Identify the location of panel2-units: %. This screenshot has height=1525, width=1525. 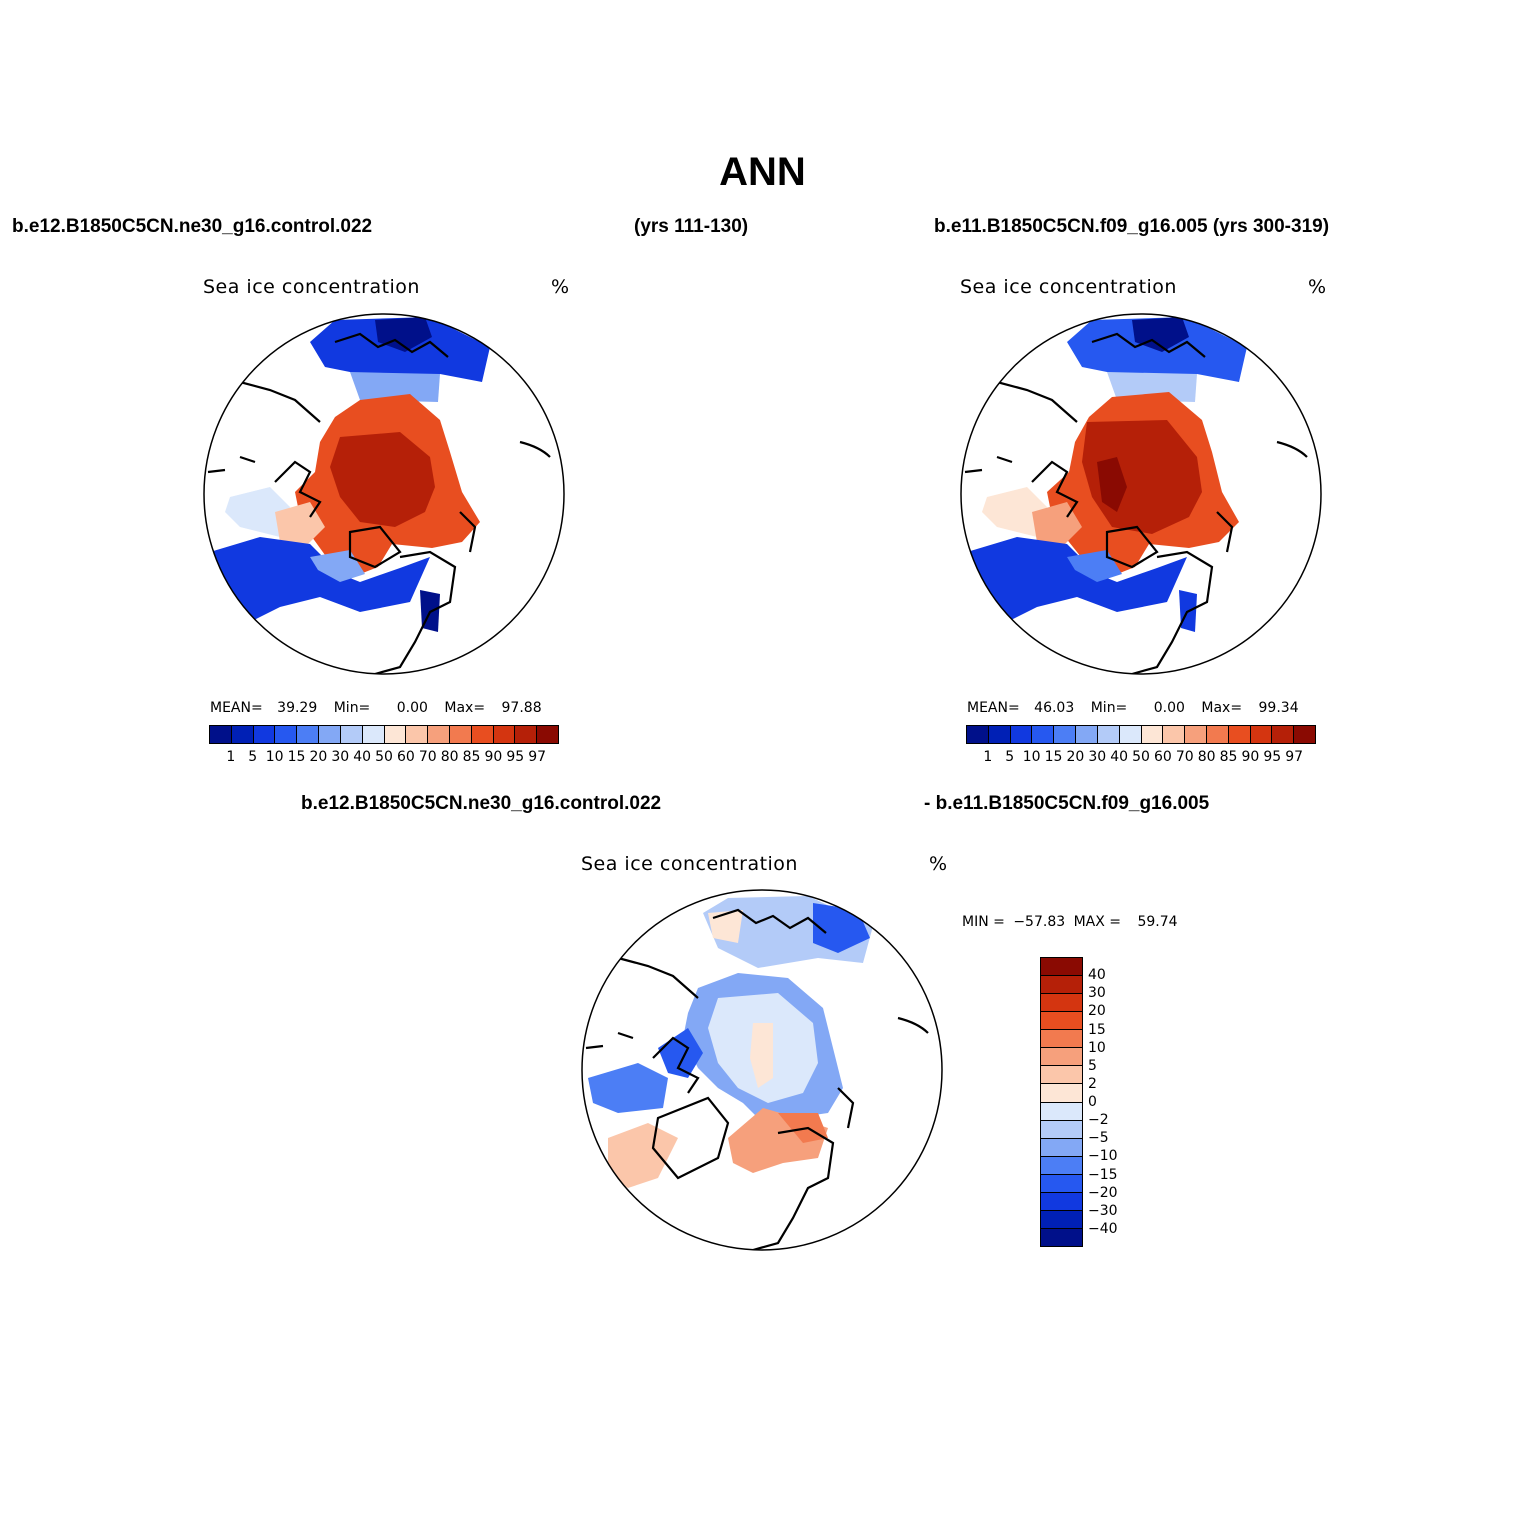
(1317, 287).